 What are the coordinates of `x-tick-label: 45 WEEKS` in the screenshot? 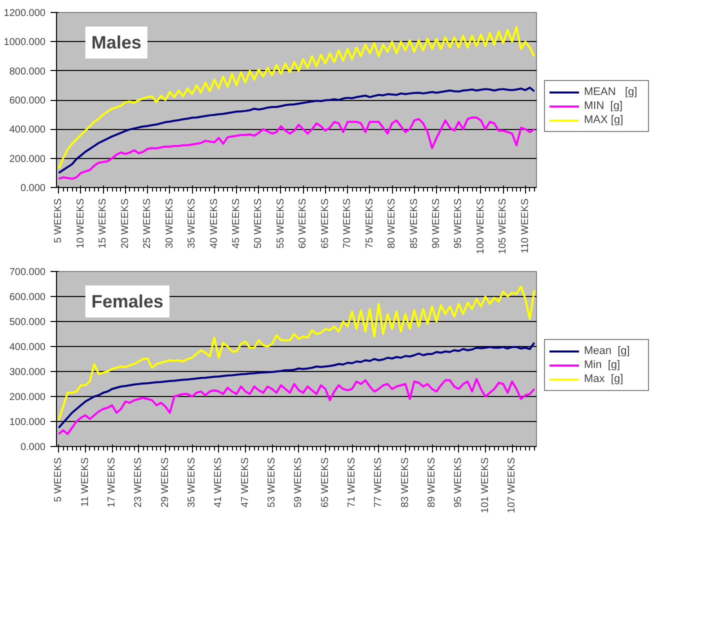 It's located at (236, 223).